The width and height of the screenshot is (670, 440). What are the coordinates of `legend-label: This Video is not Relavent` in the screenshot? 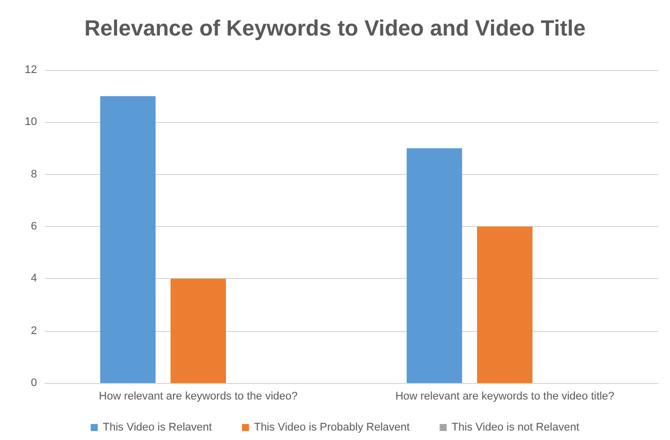 It's located at (516, 428).